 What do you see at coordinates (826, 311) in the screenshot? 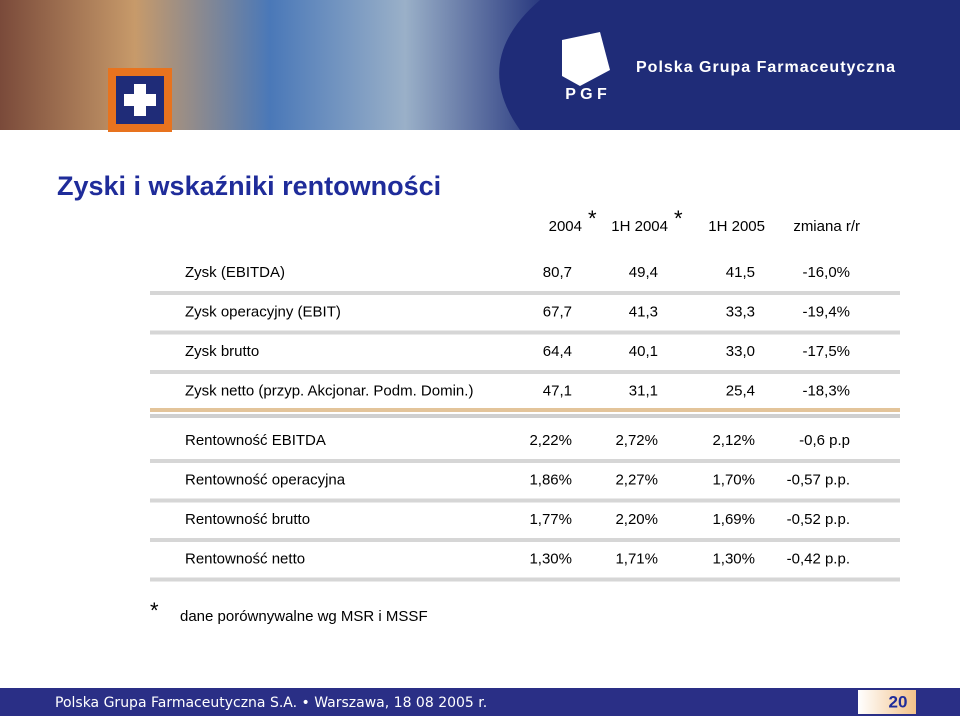
I see `cell: -19,4%` at bounding box center [826, 311].